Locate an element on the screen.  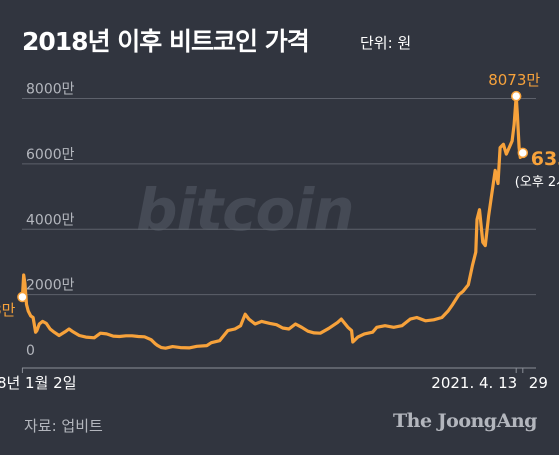
bitcoin-watermark: bitcoin is located at coordinates (245, 210).